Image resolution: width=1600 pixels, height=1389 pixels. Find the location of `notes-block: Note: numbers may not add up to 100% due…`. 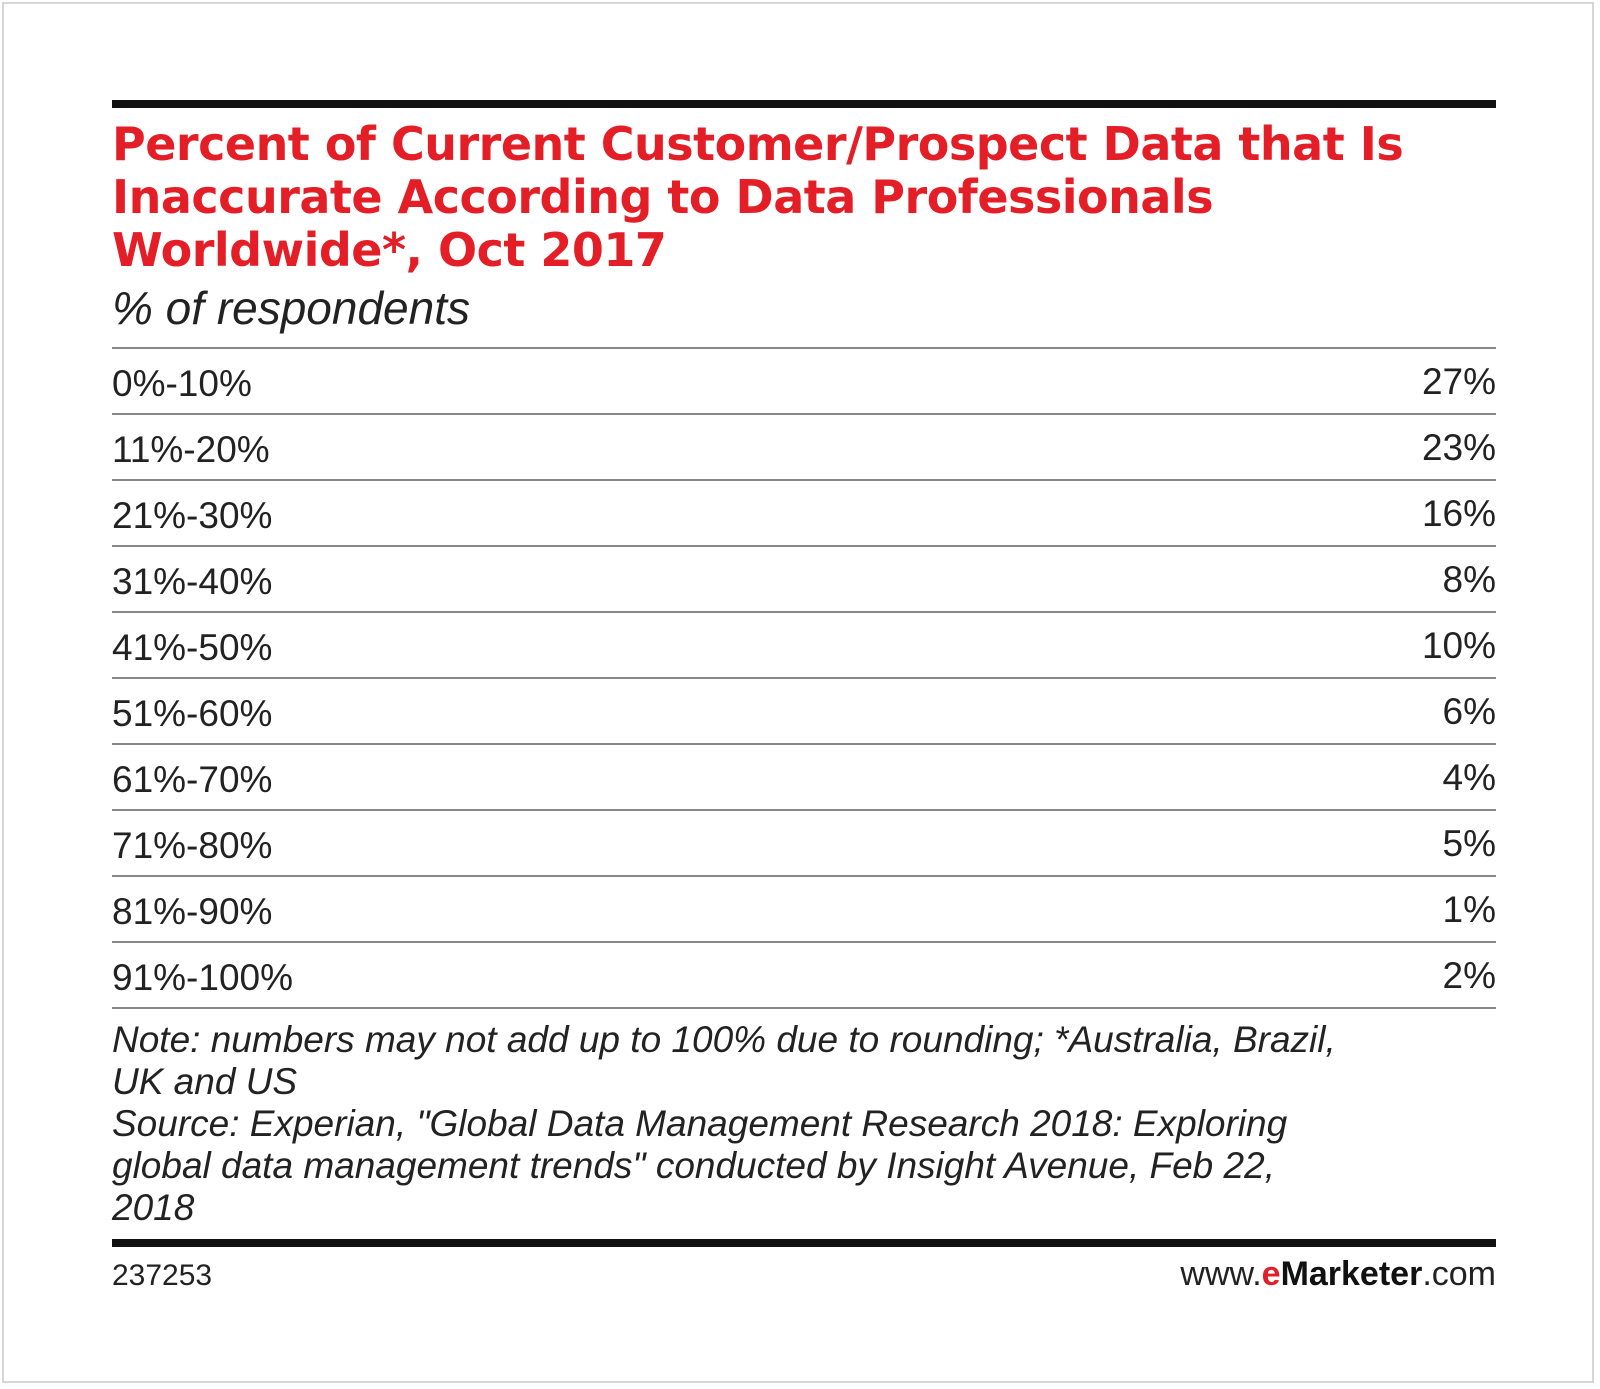

notes-block: Note: numbers may not add up to 100% due… is located at coordinates (804, 1124).